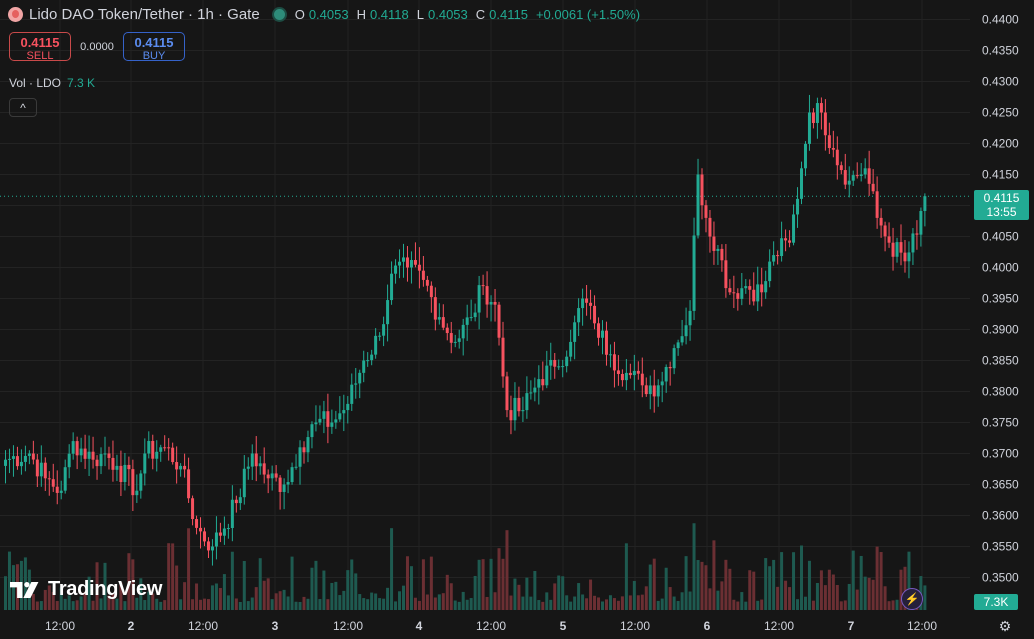 This screenshot has width=1034, height=639. Describe the element at coordinates (465, 566) in the screenshot. I see `volume-bars` at that location.